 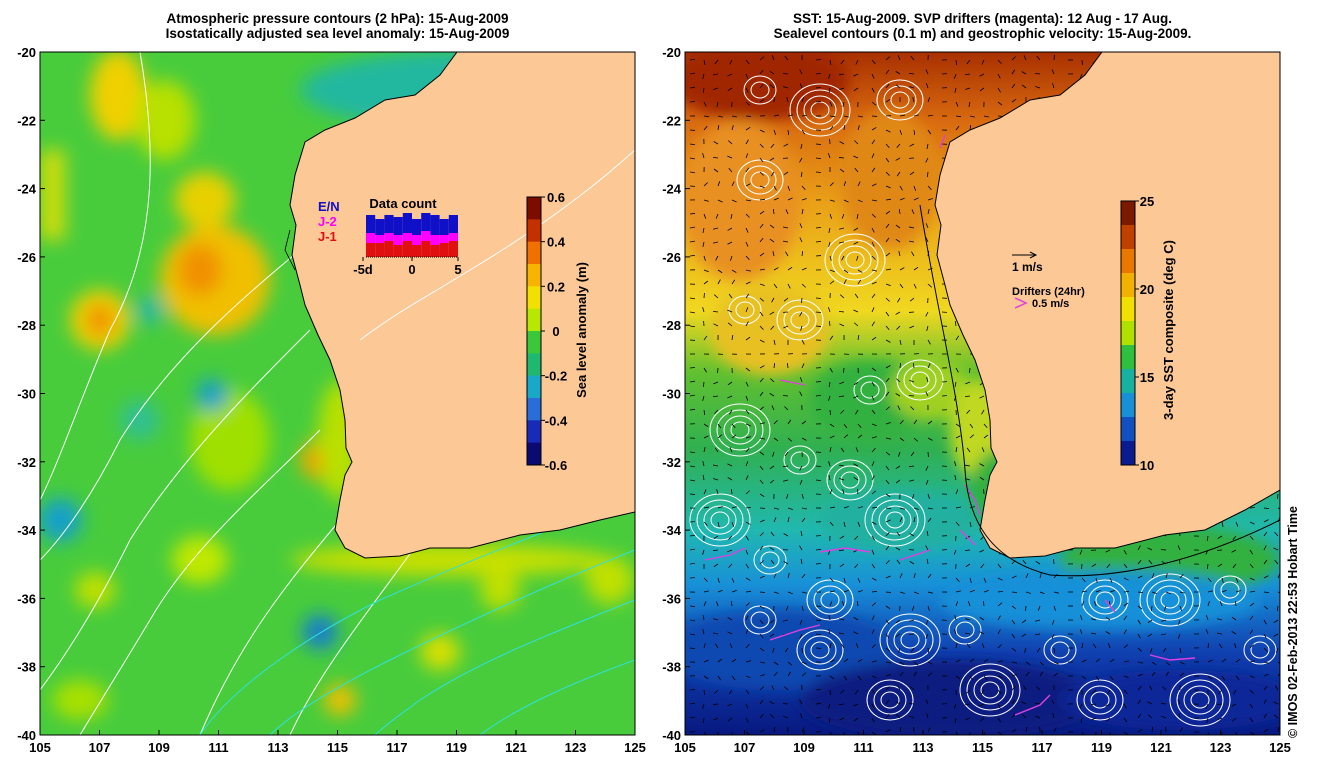 What do you see at coordinates (1048, 292) in the screenshot?
I see `drifter-legend-title: Drifters (24hr)` at bounding box center [1048, 292].